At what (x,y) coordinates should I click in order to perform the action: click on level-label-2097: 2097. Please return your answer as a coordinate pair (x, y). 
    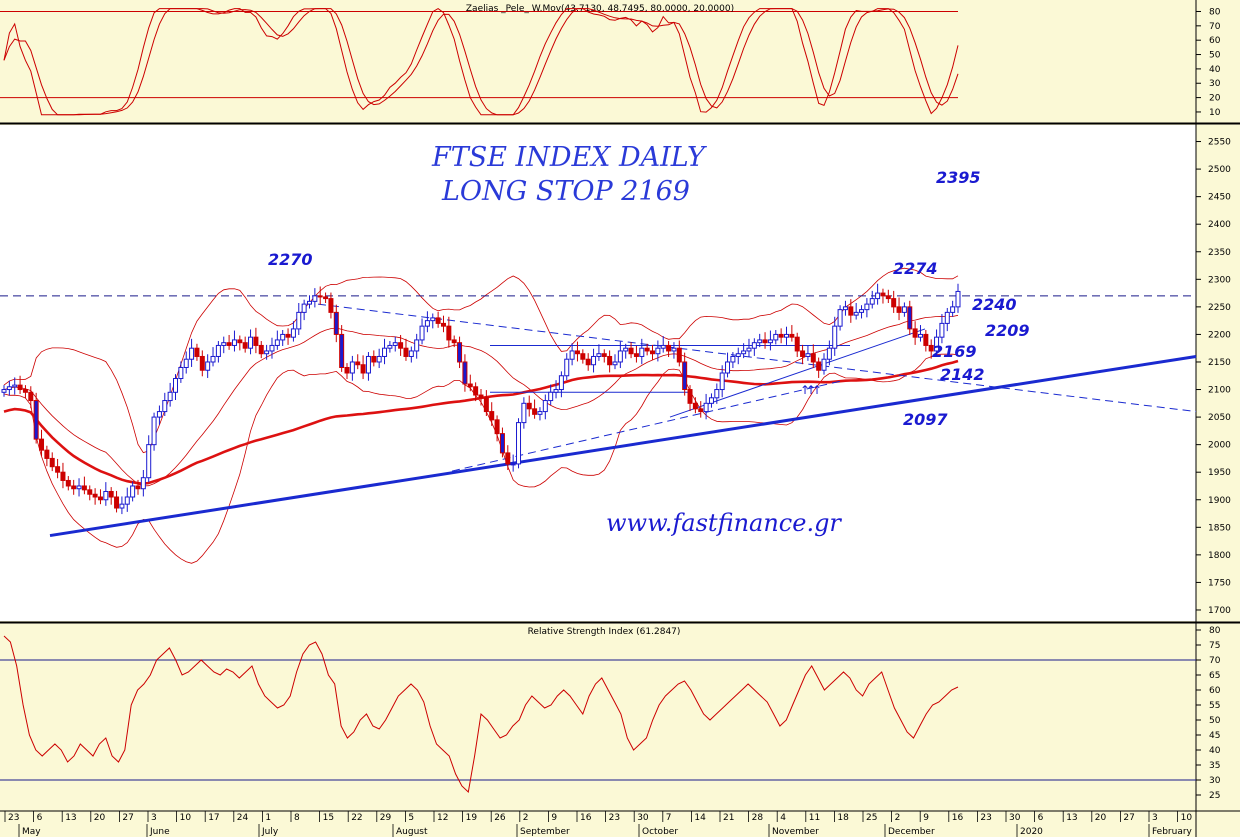
    Looking at the image, I should click on (925, 419).